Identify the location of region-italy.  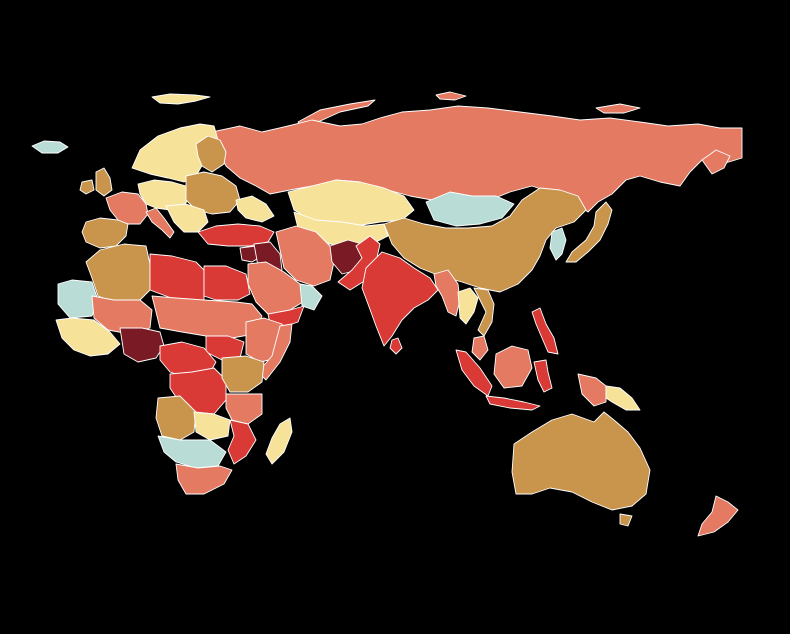
(160, 223).